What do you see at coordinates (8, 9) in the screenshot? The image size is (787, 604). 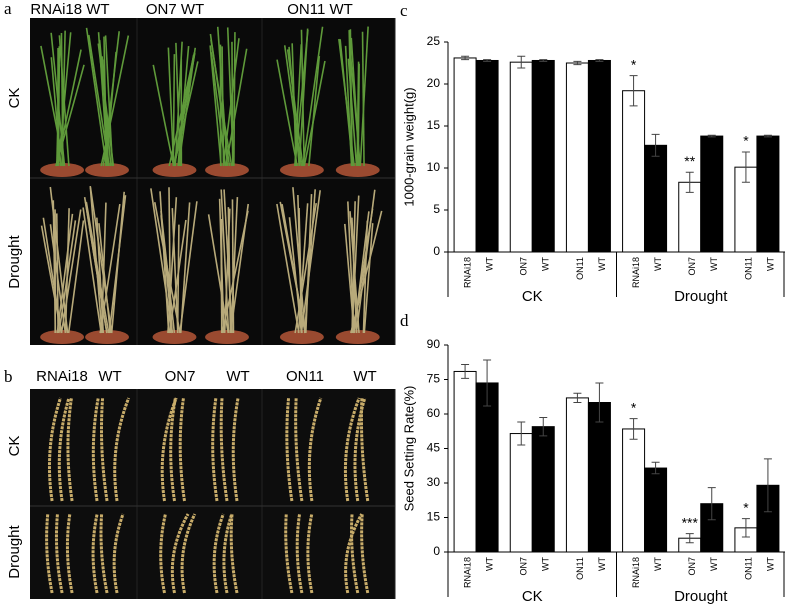 I see `panel-label: a` at bounding box center [8, 9].